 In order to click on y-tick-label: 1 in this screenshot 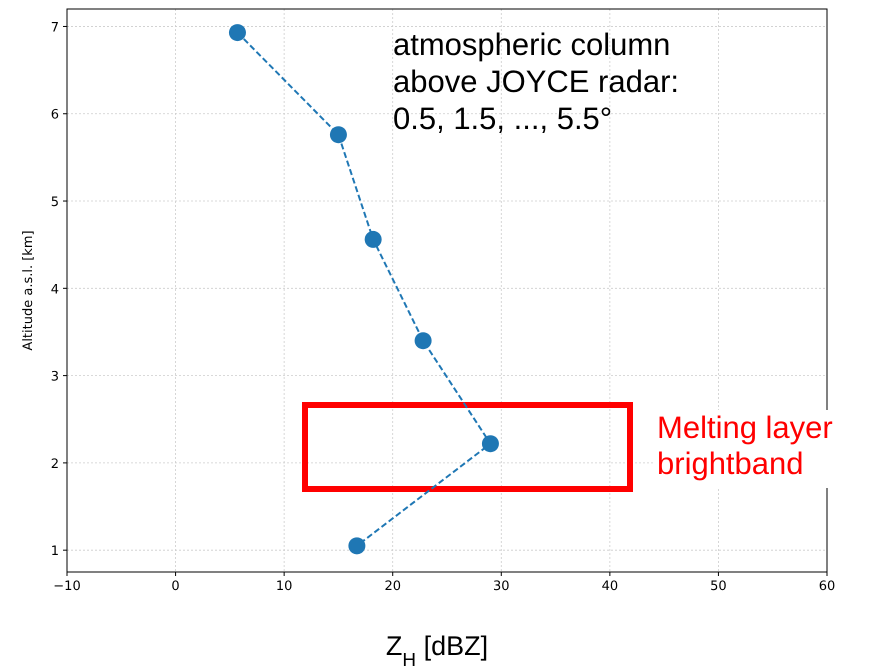, I will do `click(54, 552)`.